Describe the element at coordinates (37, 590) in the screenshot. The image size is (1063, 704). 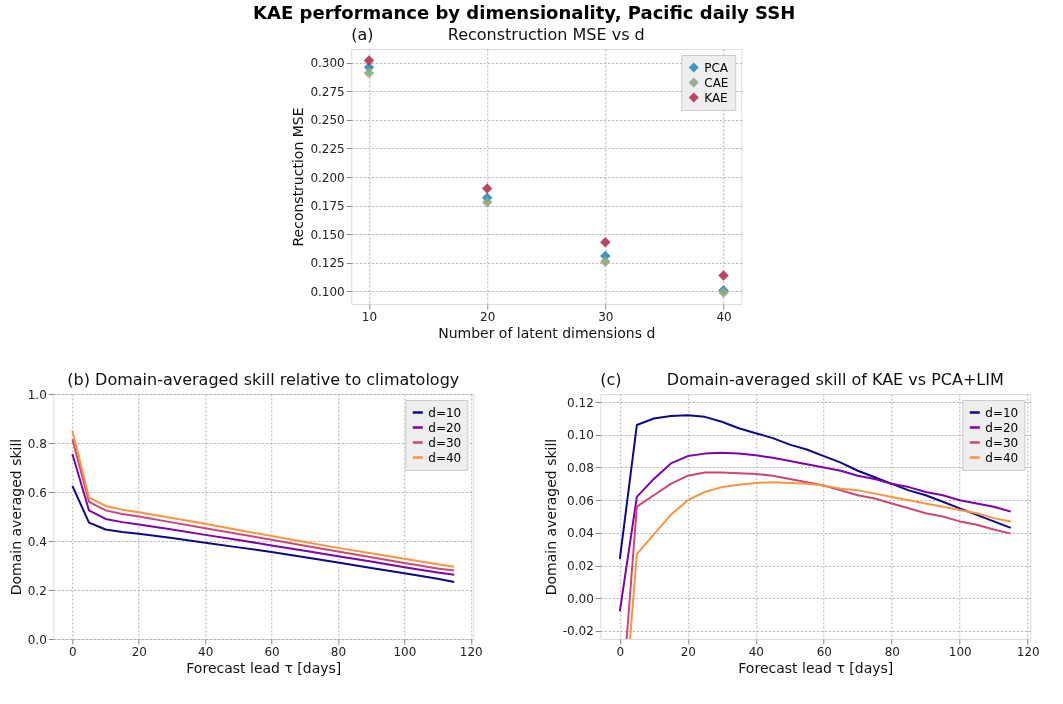
I see `y-tick-label: 0.2` at that location.